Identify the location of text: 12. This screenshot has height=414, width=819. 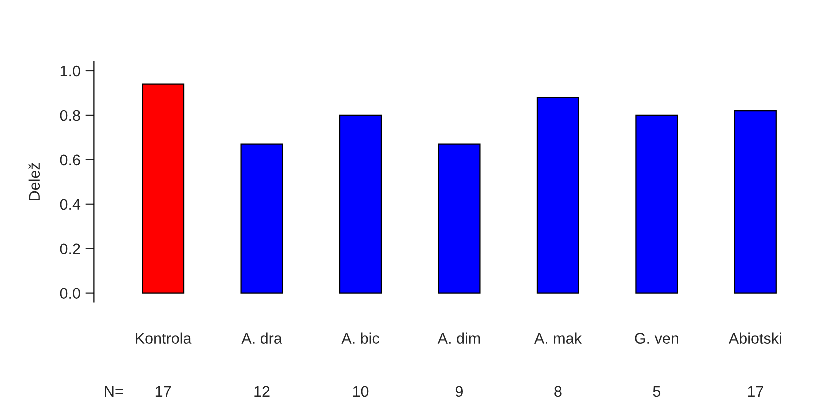
(262, 391).